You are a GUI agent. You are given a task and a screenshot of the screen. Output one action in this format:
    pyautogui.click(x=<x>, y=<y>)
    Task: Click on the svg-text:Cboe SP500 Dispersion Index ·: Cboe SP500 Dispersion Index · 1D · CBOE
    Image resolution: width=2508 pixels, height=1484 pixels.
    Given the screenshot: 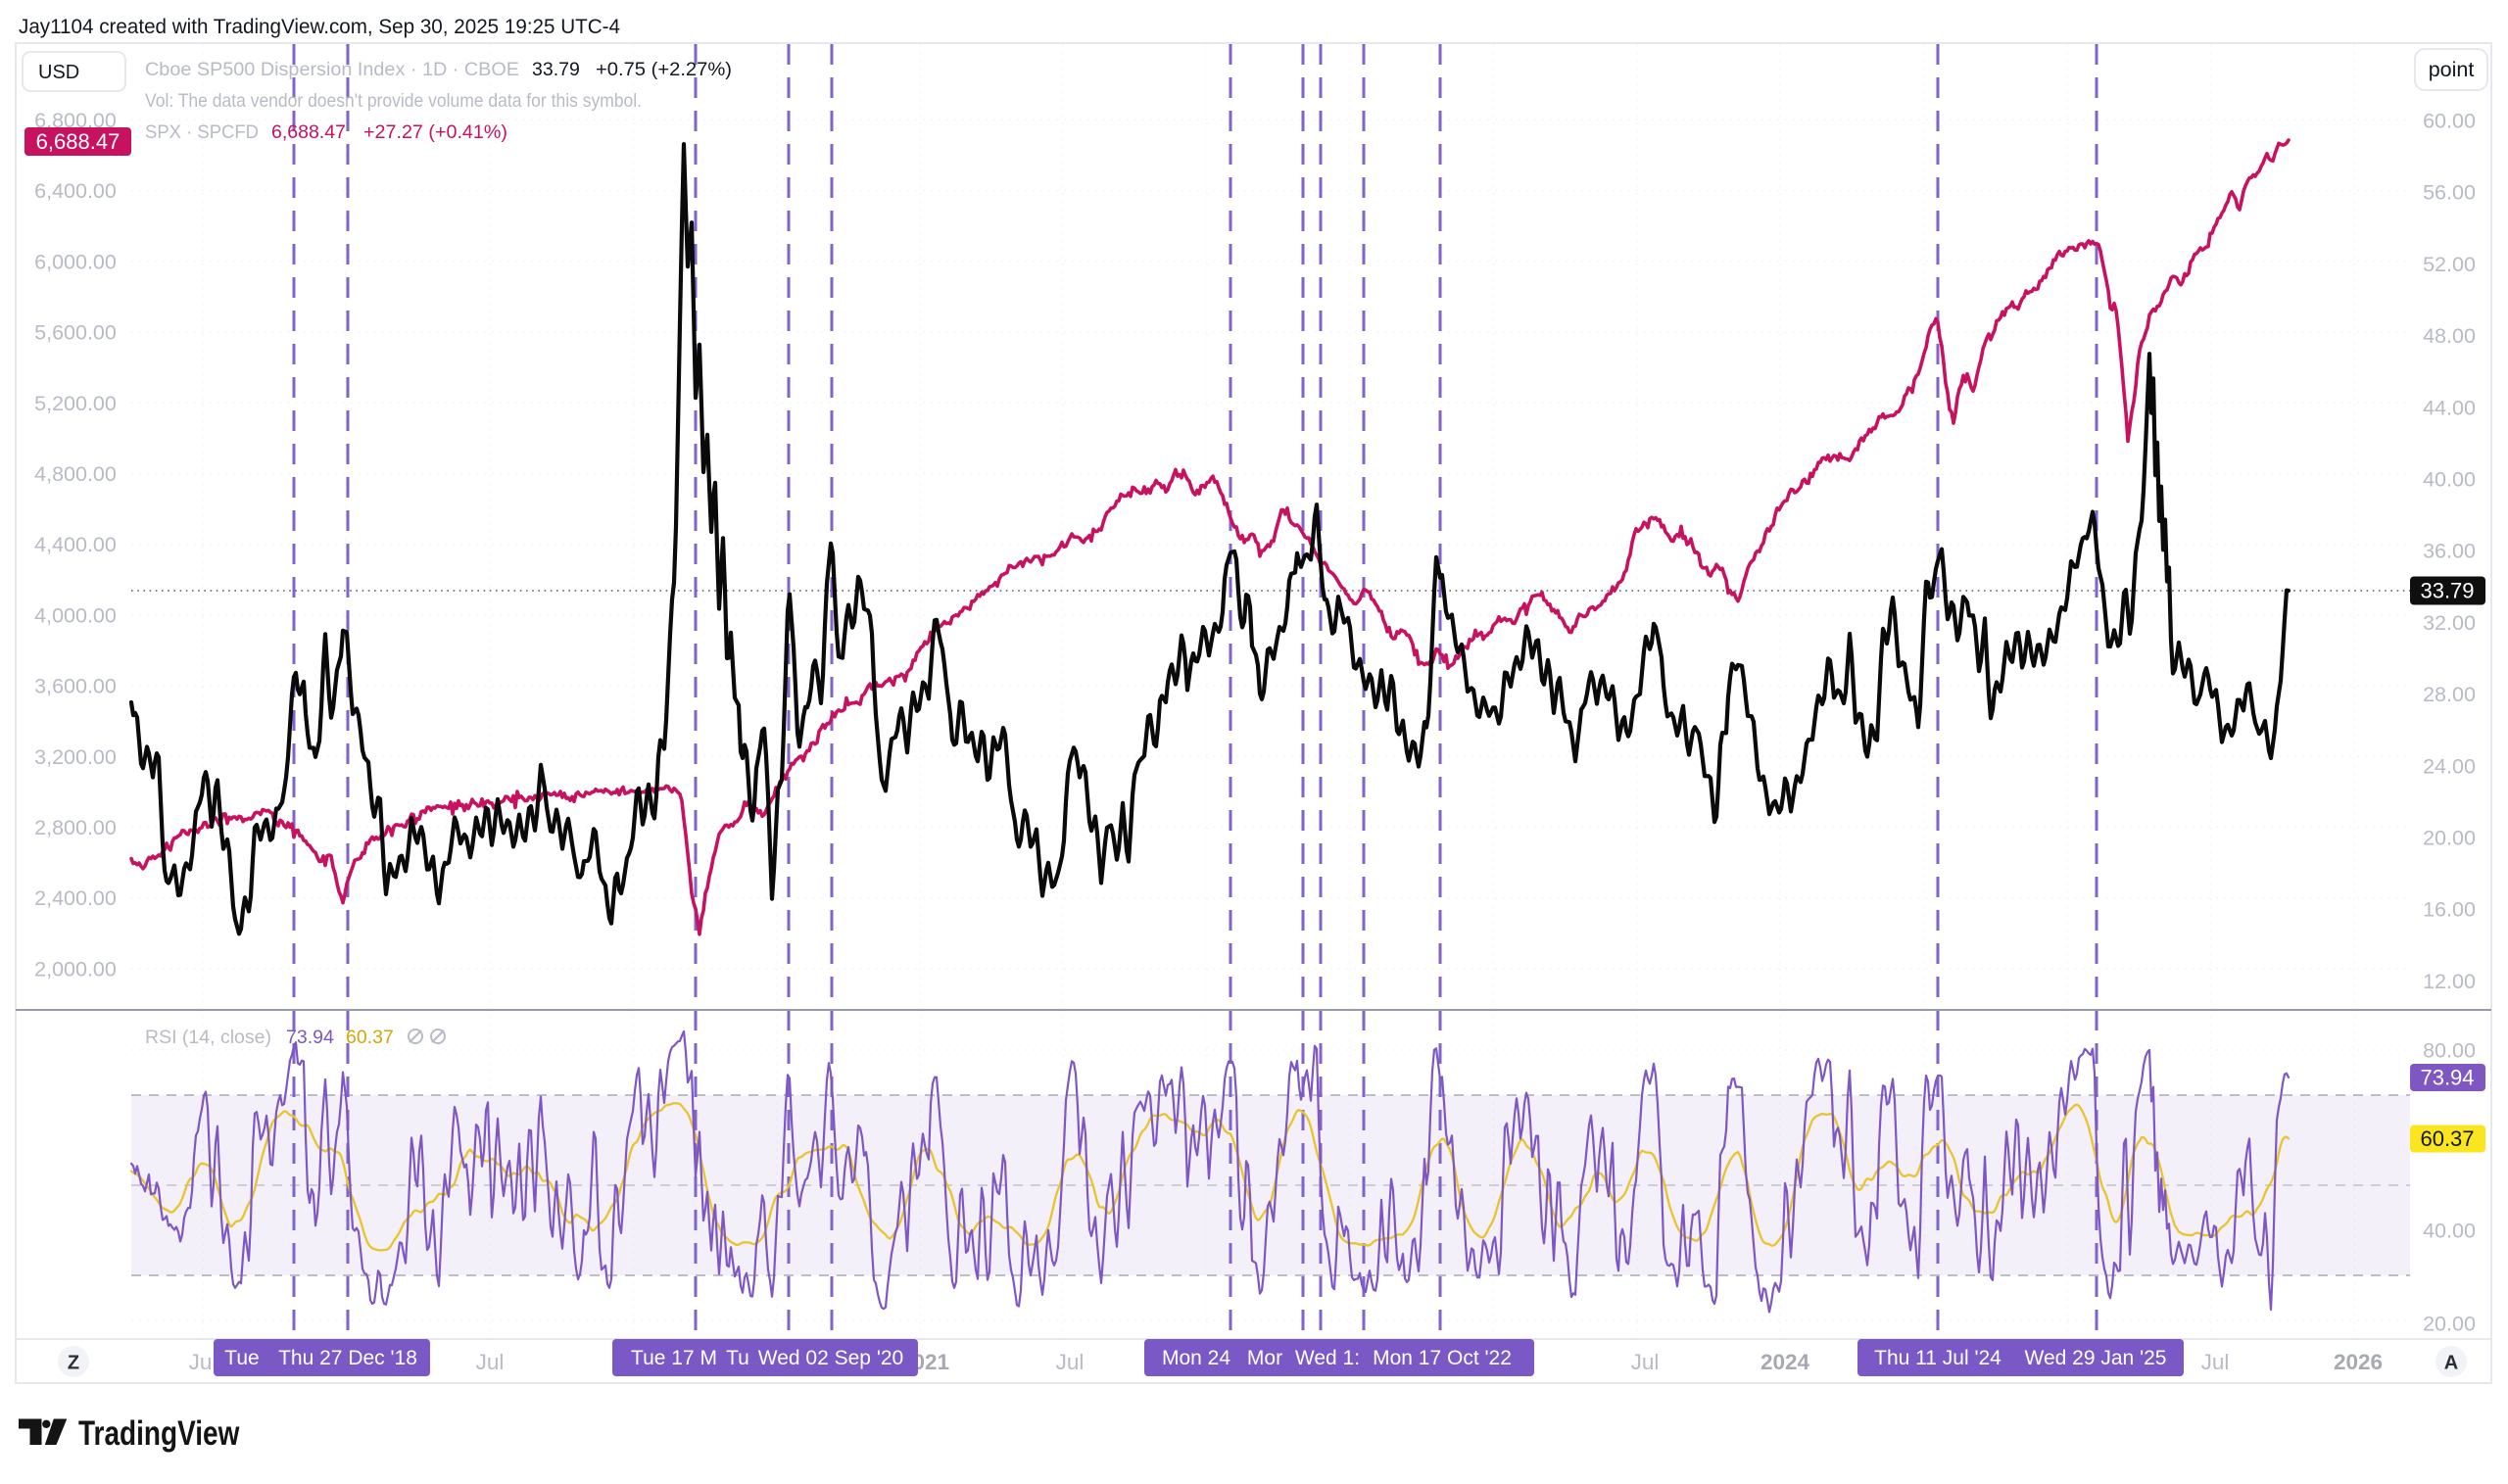 What is the action you would take?
    pyautogui.click(x=332, y=69)
    